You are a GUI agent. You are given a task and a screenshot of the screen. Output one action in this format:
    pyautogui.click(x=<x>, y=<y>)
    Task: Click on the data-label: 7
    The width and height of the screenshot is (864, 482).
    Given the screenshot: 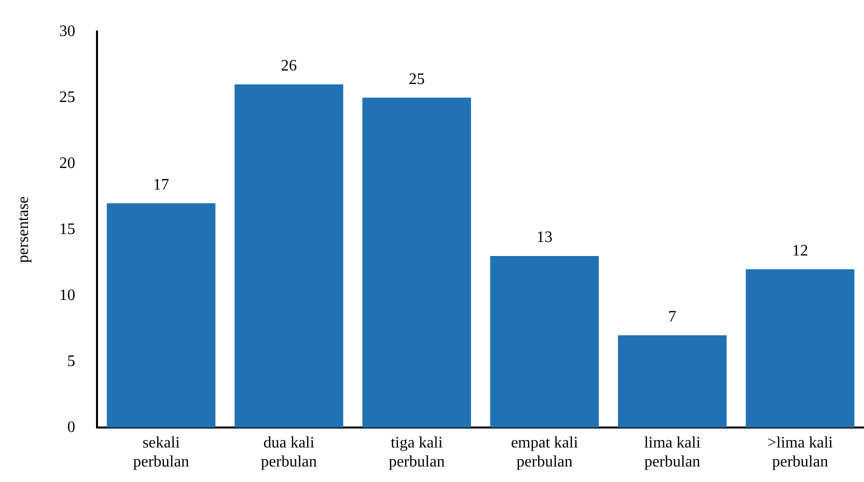 What is the action you would take?
    pyautogui.click(x=672, y=317)
    